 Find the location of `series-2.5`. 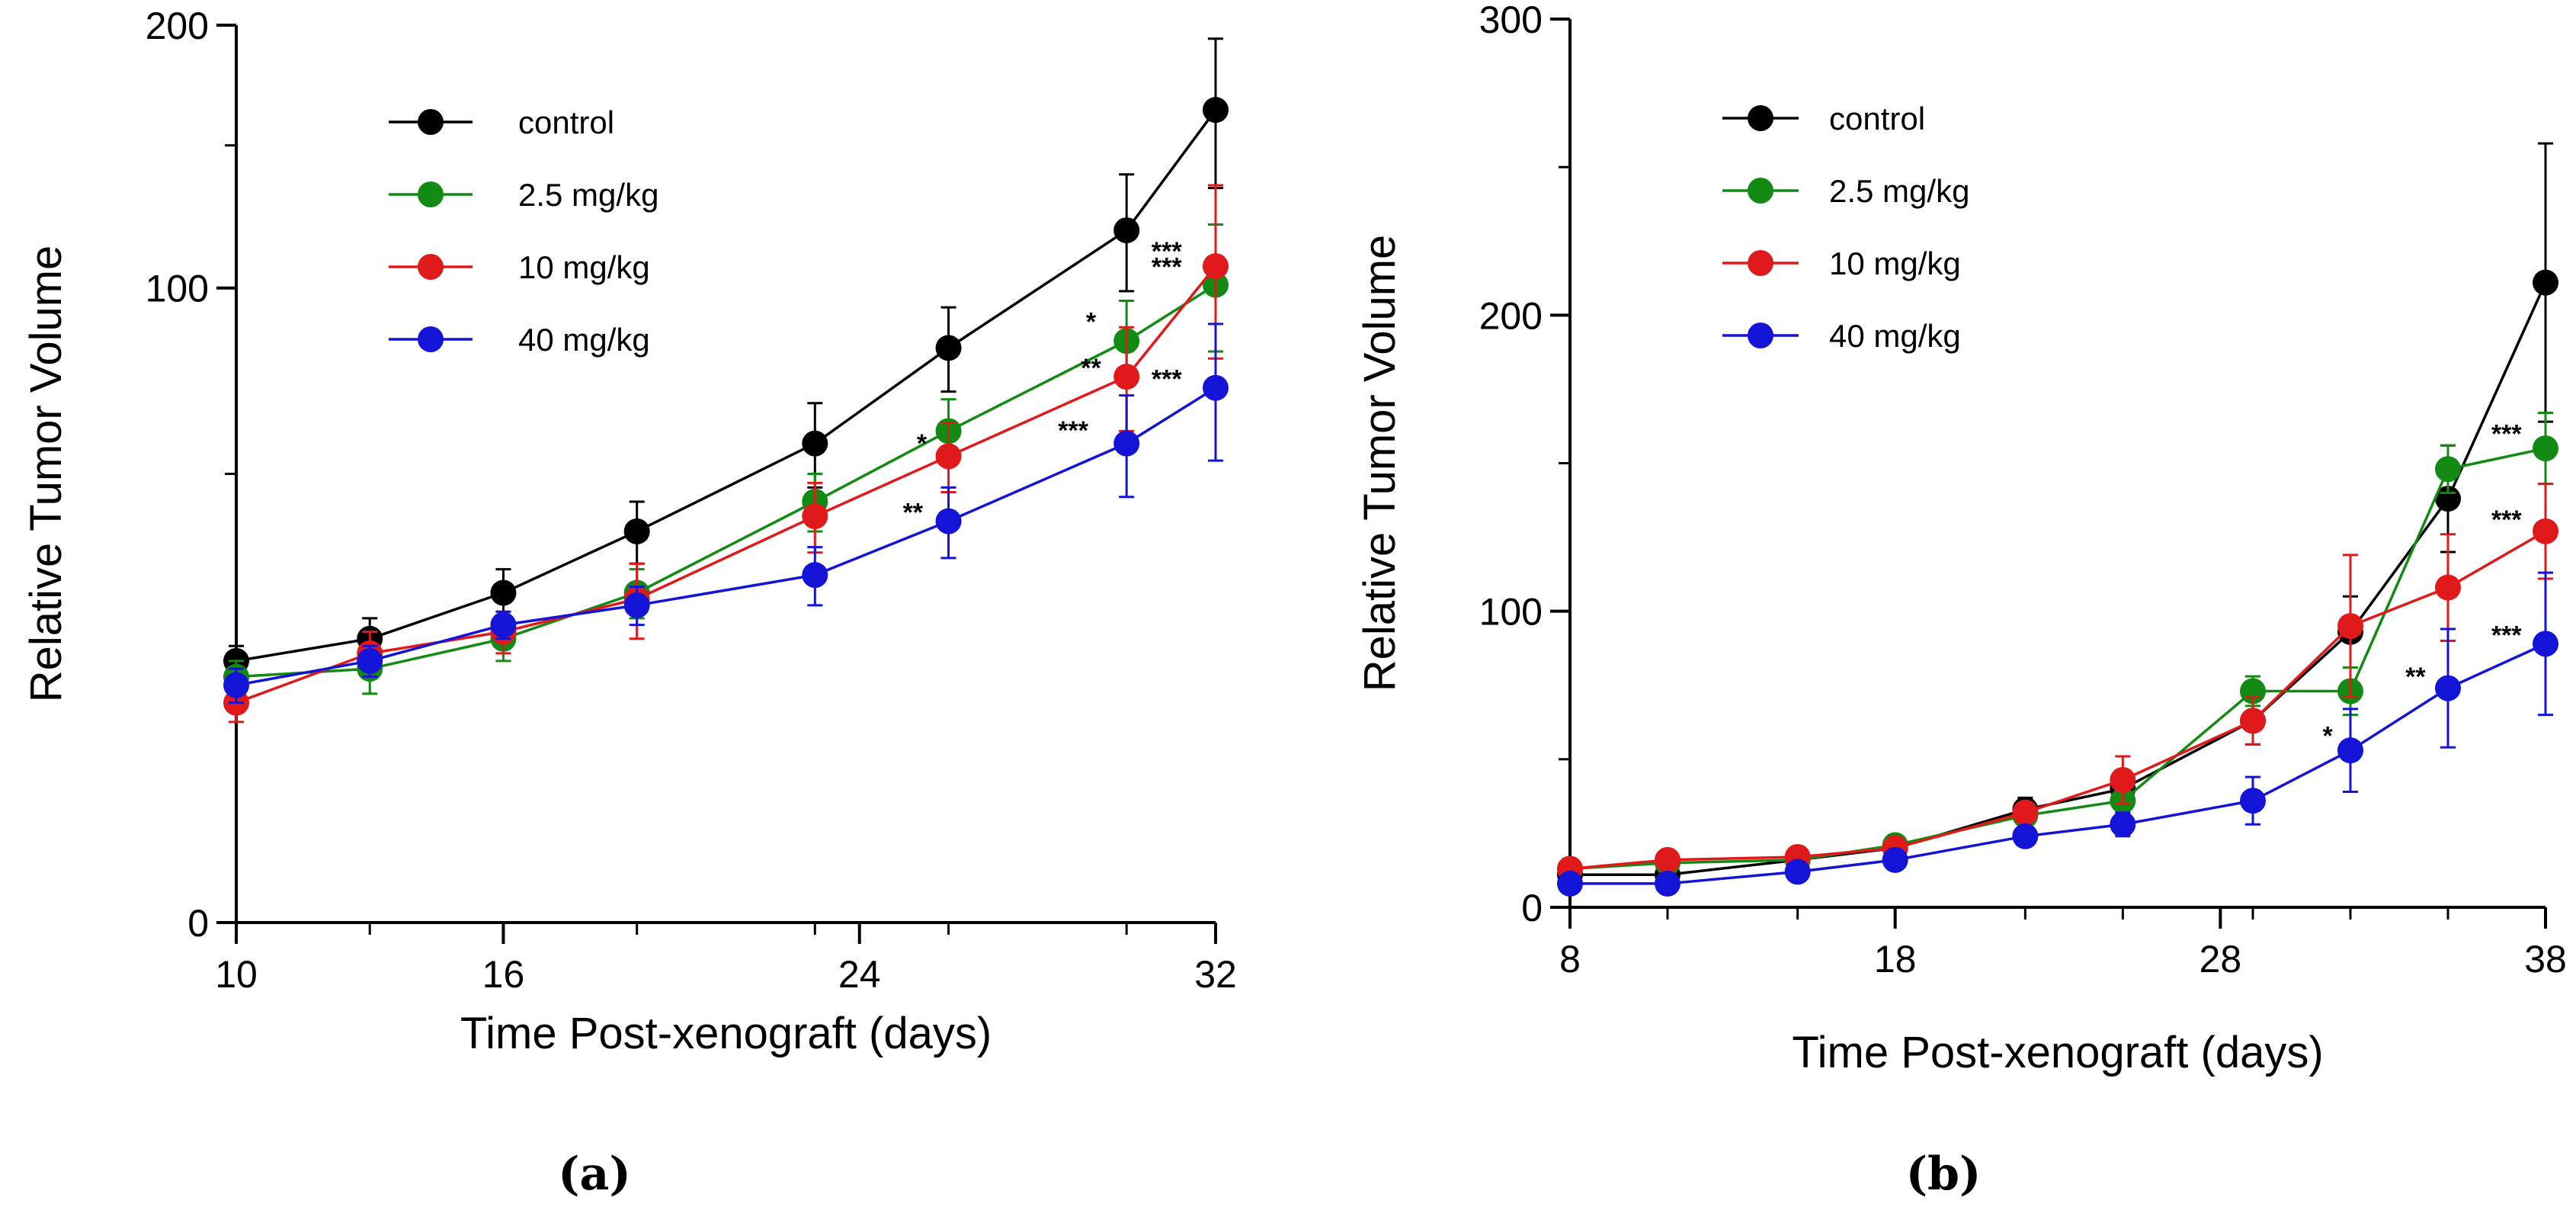

series-2.5 is located at coordinates (2057, 647).